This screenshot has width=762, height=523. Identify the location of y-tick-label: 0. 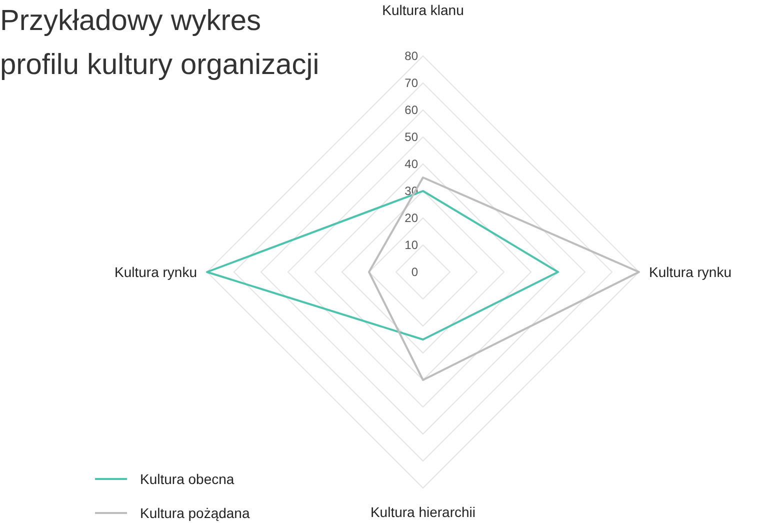
(414, 272).